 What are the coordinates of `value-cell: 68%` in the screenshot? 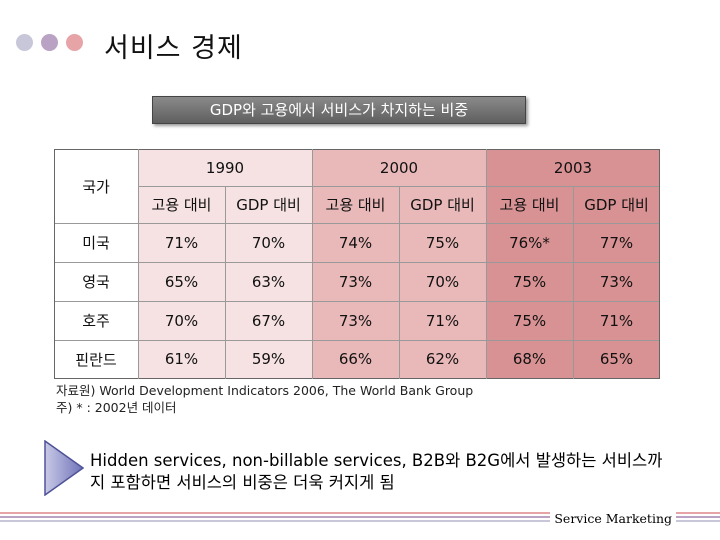 It's located at (529, 359).